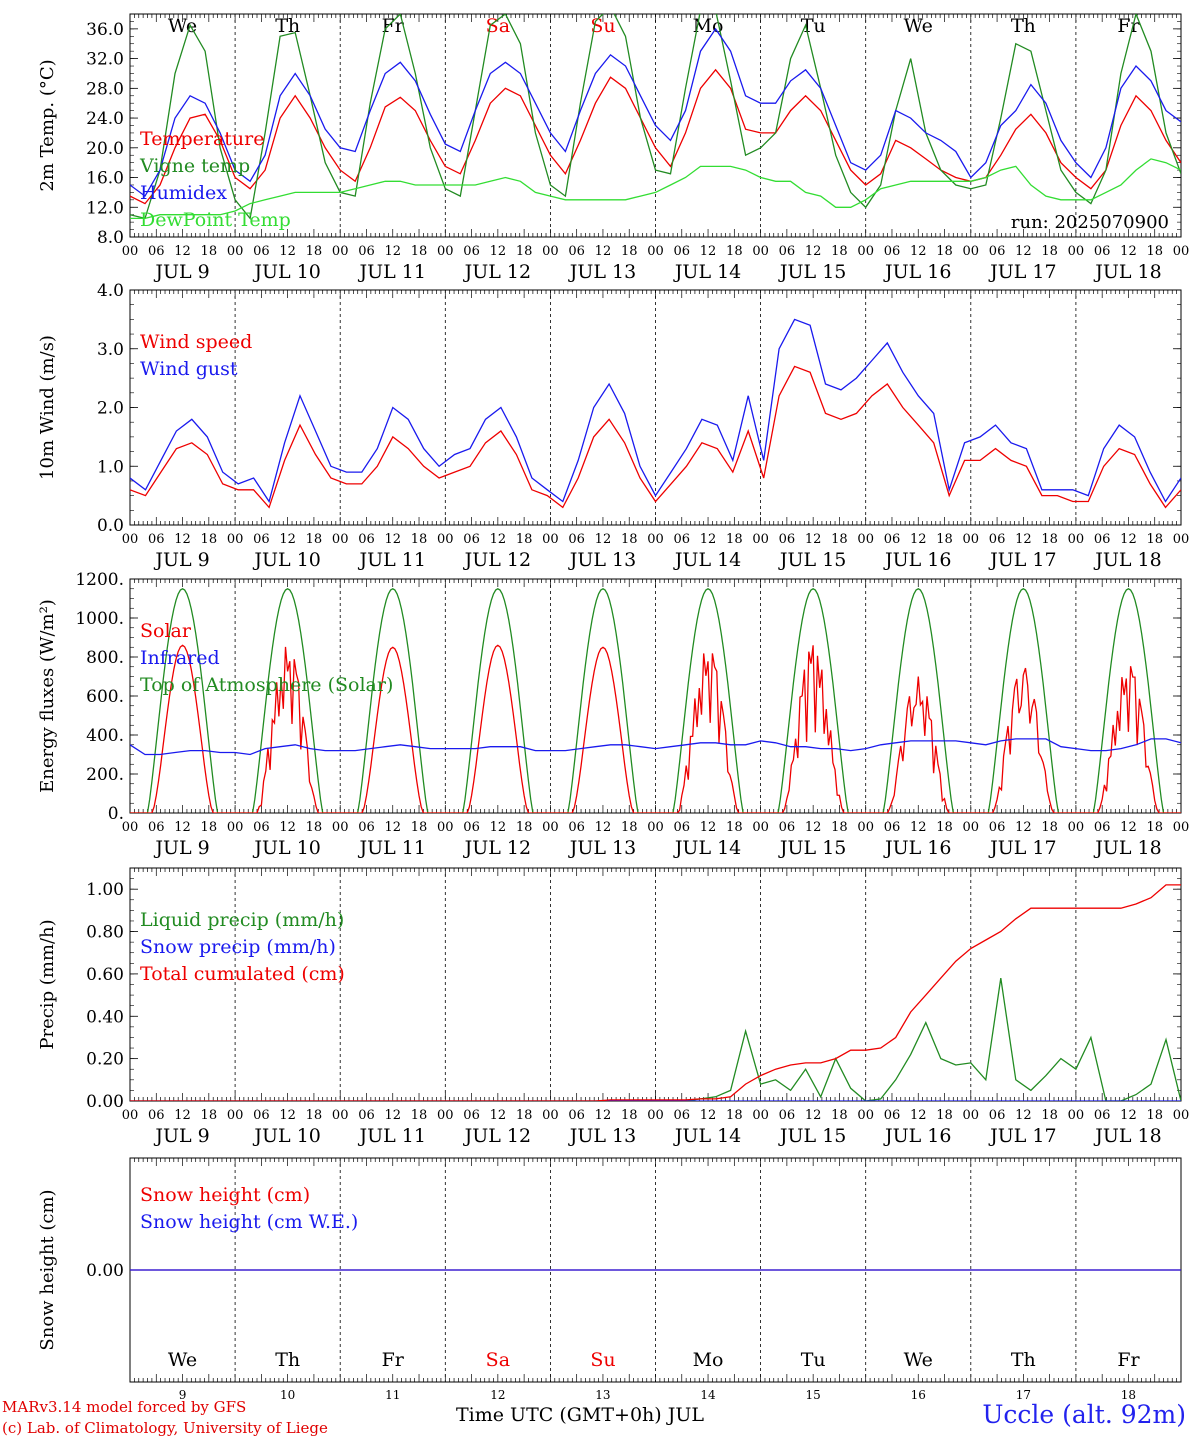 The height and width of the screenshot is (1440, 1194). Describe the element at coordinates (189, 369) in the screenshot. I see `legend-entry: Wind gust` at that location.